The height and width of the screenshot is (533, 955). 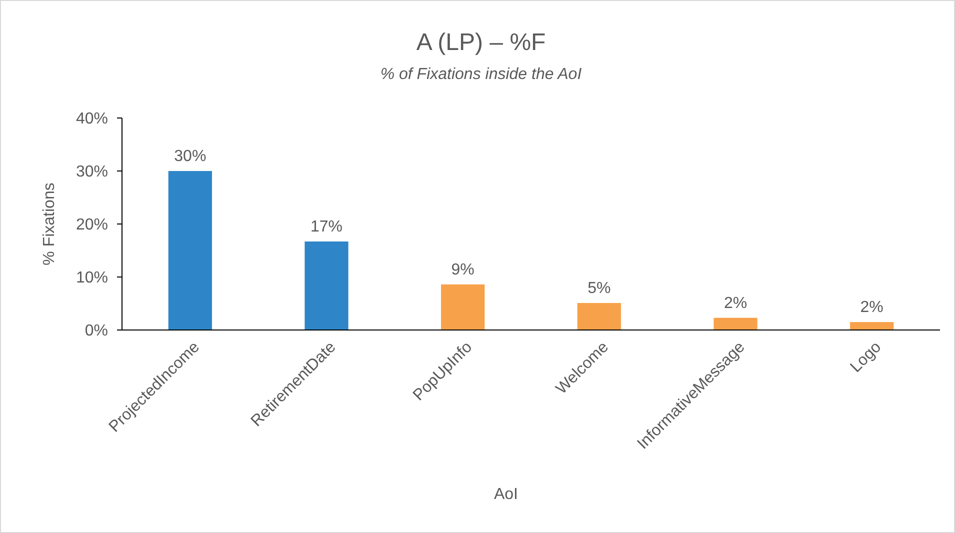 What do you see at coordinates (599, 288) in the screenshot?
I see `data-label: 5%` at bounding box center [599, 288].